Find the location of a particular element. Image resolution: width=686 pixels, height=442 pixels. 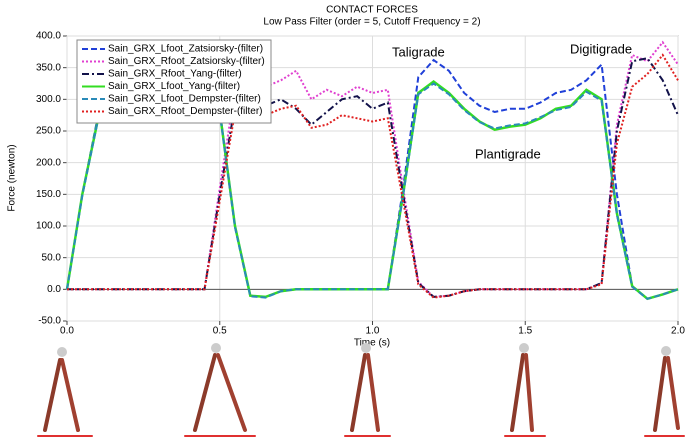

x-axis-label: Time (s) is located at coordinates (372, 343).